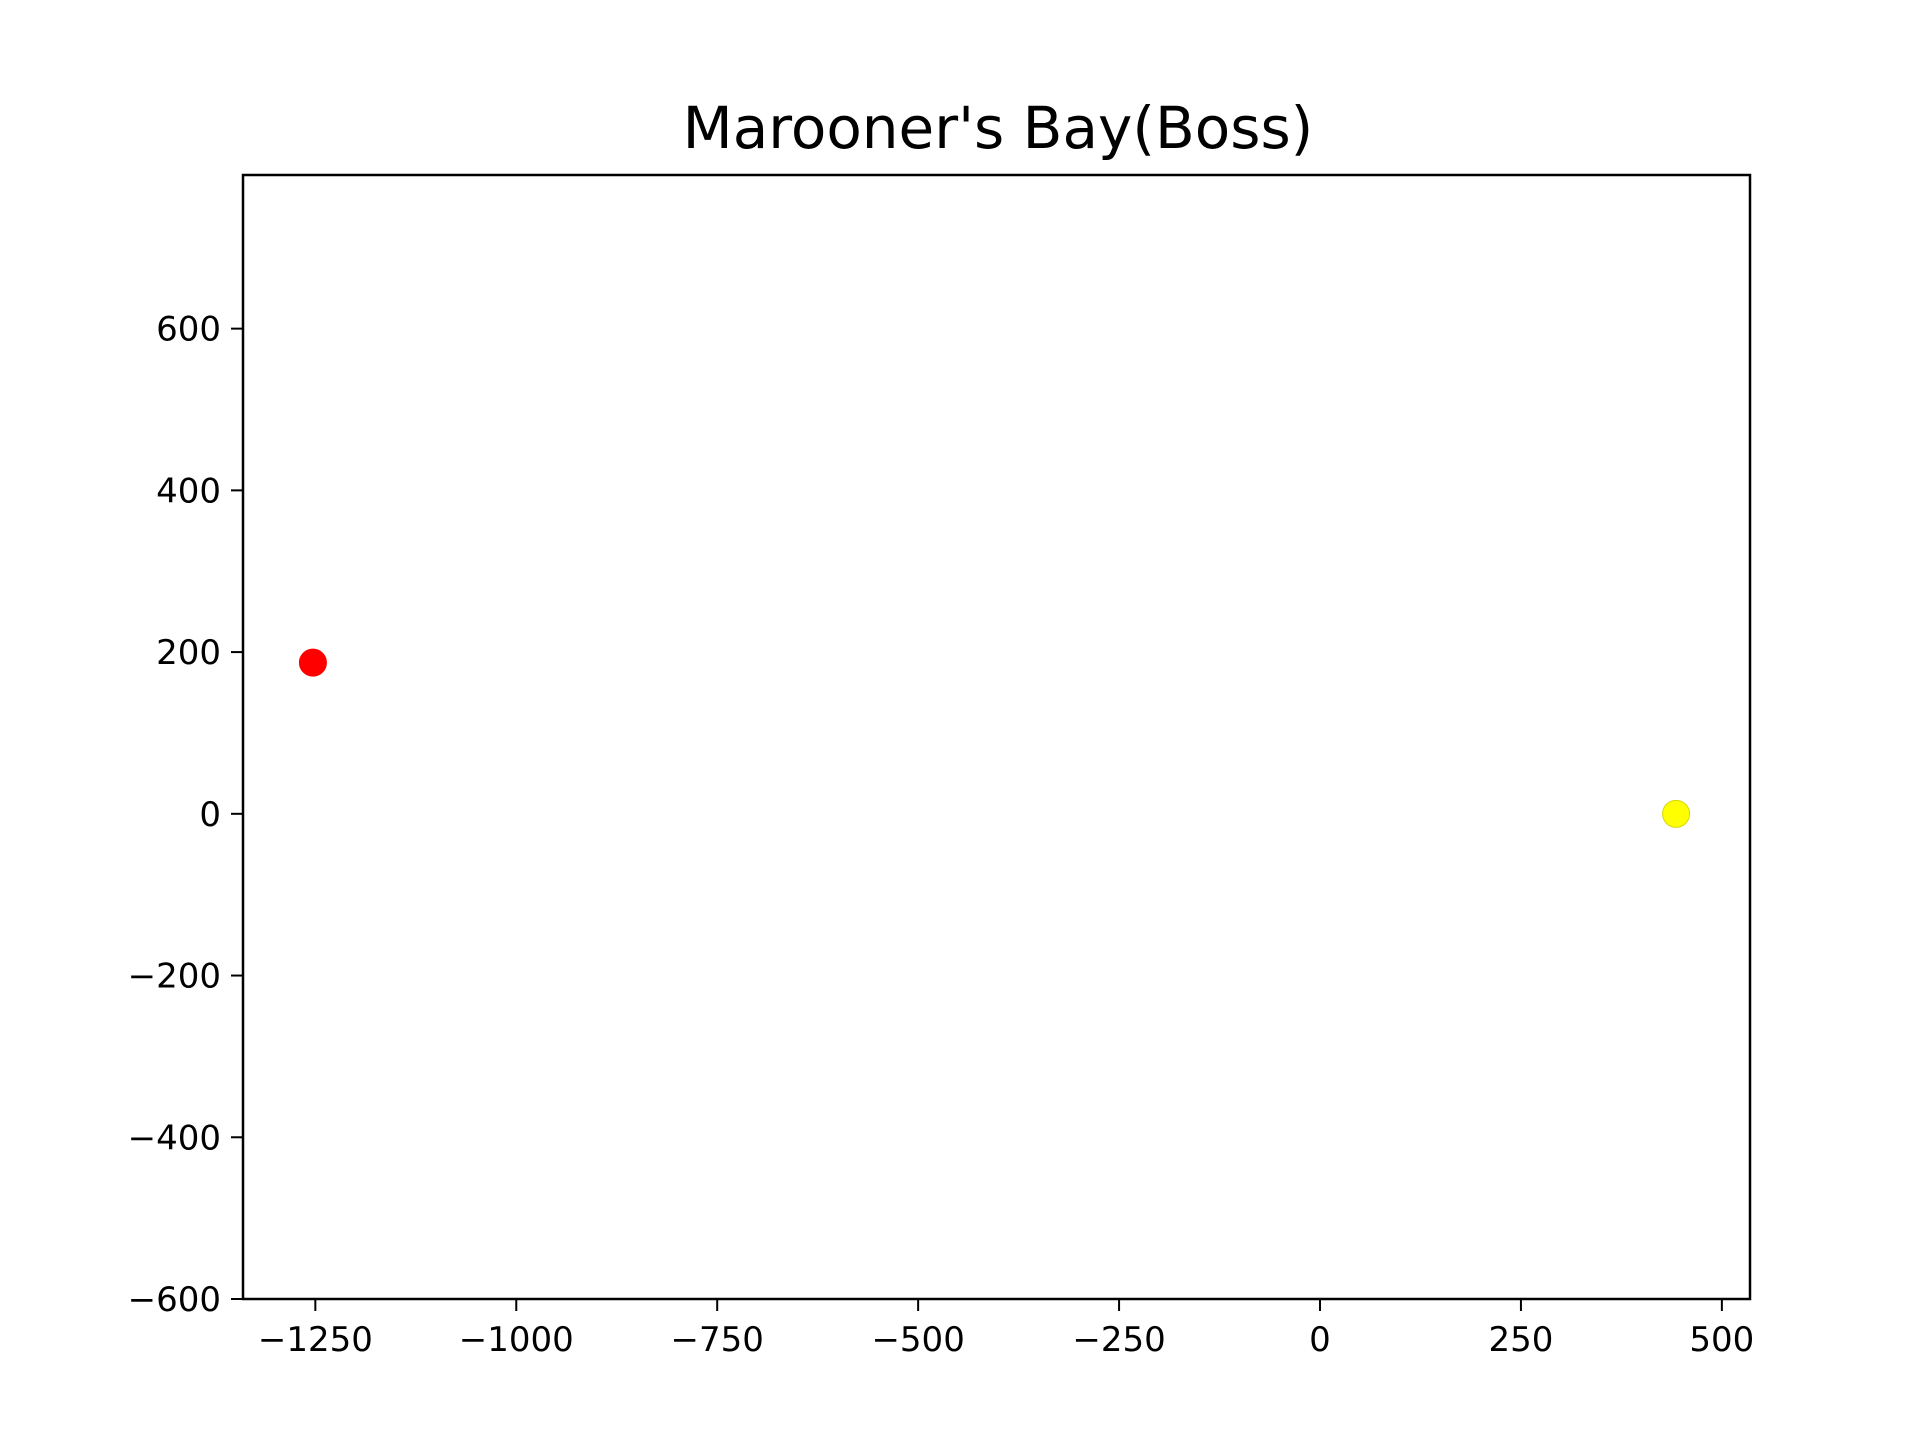 This screenshot has height=1440, width=1920. What do you see at coordinates (174, 1300) in the screenshot?
I see `y-tick-label: −600` at bounding box center [174, 1300].